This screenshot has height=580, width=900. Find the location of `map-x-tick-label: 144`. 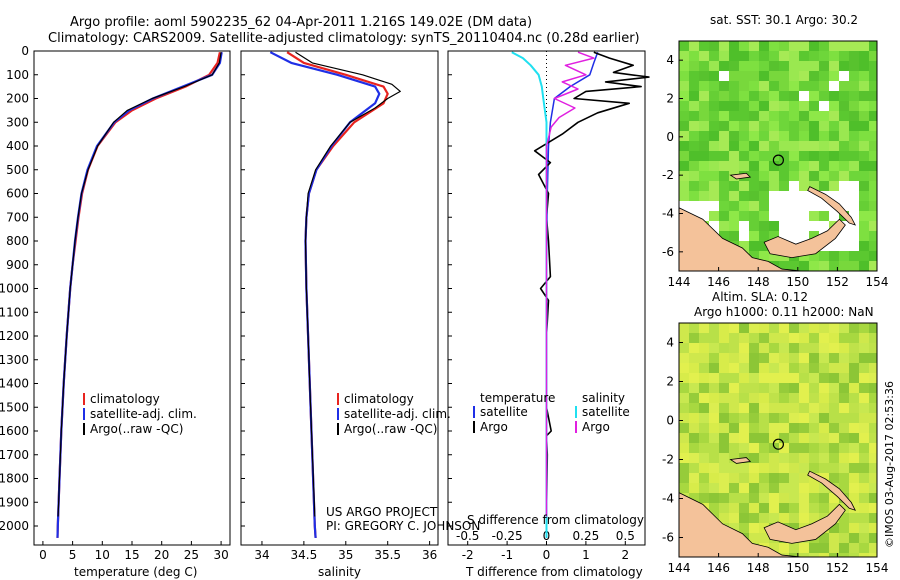

map-x-tick-label: 144 is located at coordinates (679, 568).